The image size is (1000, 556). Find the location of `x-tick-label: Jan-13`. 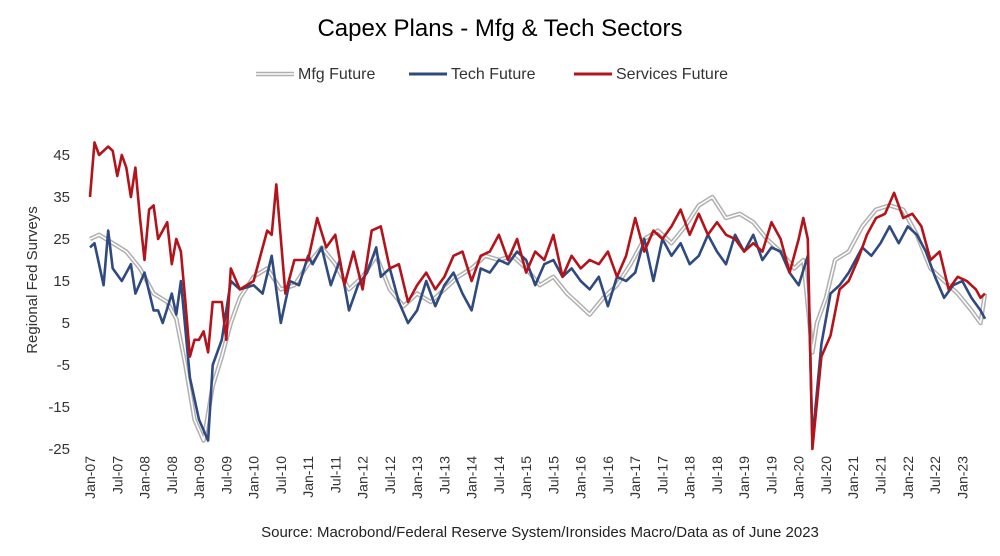

x-tick-label: Jan-13 is located at coordinates (417, 477).